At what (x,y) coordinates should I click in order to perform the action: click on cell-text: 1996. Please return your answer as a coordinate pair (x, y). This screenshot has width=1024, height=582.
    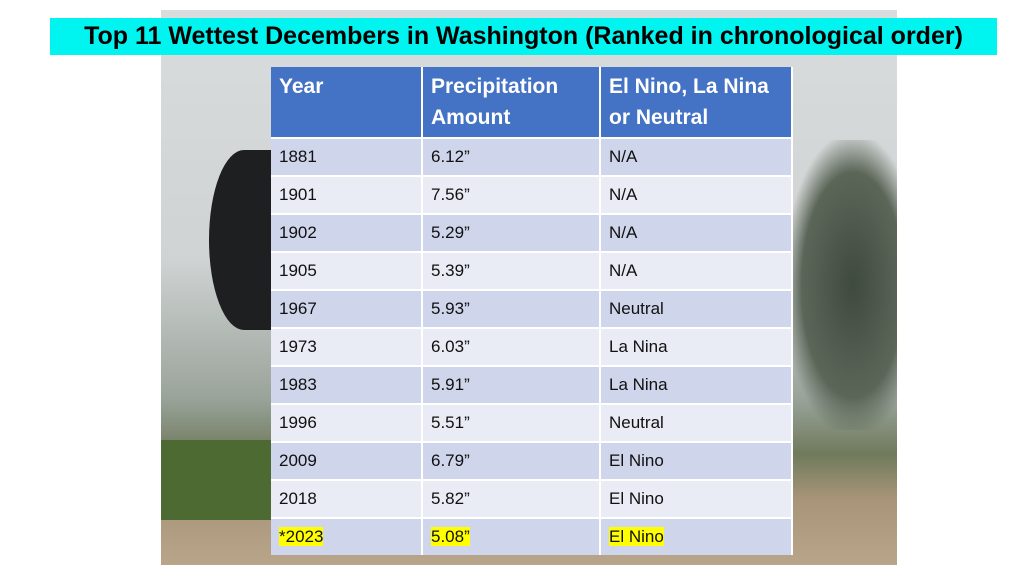
    Looking at the image, I should click on (298, 422).